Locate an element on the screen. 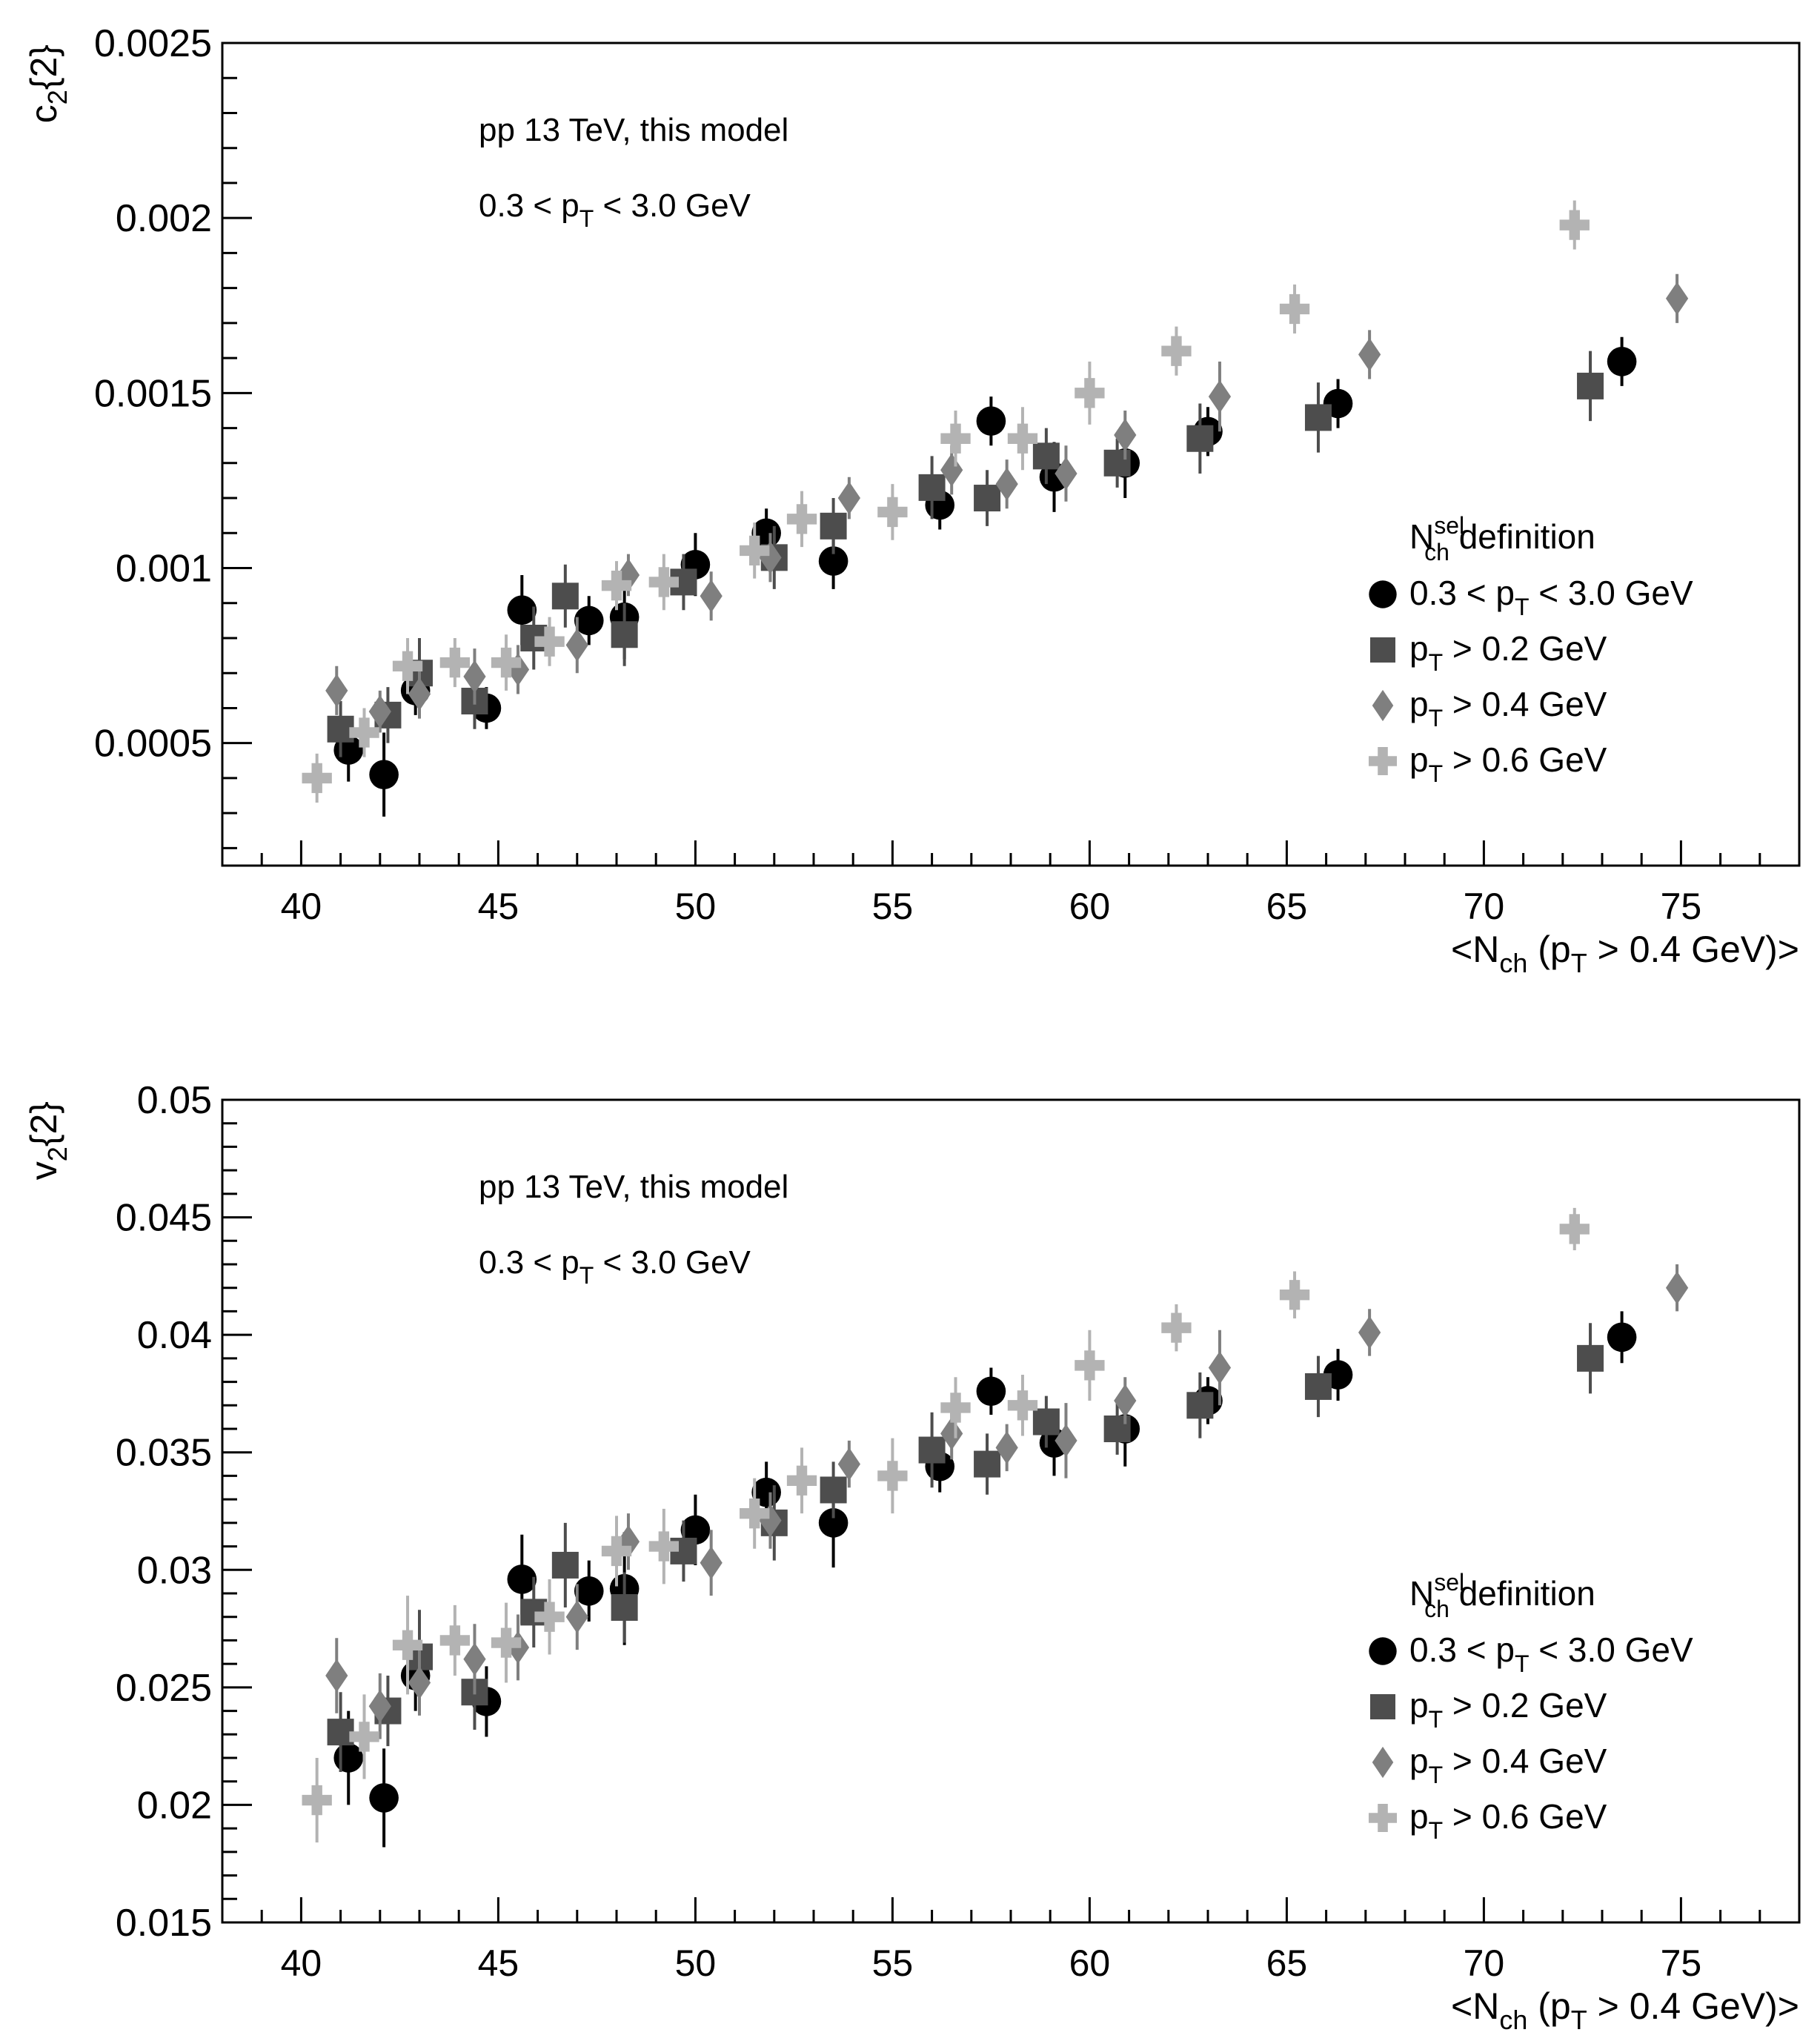 The image size is (1820, 2041). x-tick-label: 50 is located at coordinates (696, 1963).